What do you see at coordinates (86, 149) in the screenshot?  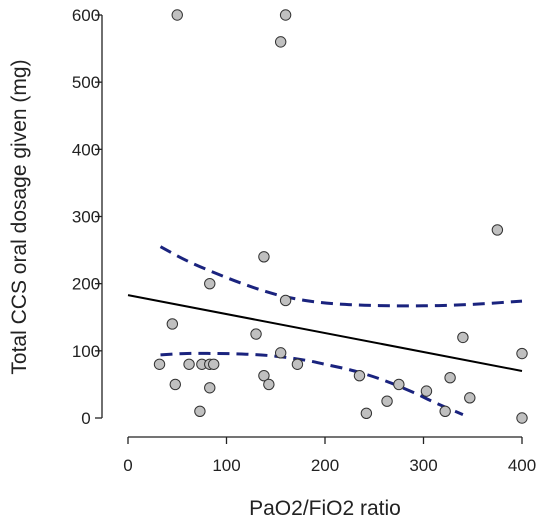 I see `y-tick-label: 400` at bounding box center [86, 149].